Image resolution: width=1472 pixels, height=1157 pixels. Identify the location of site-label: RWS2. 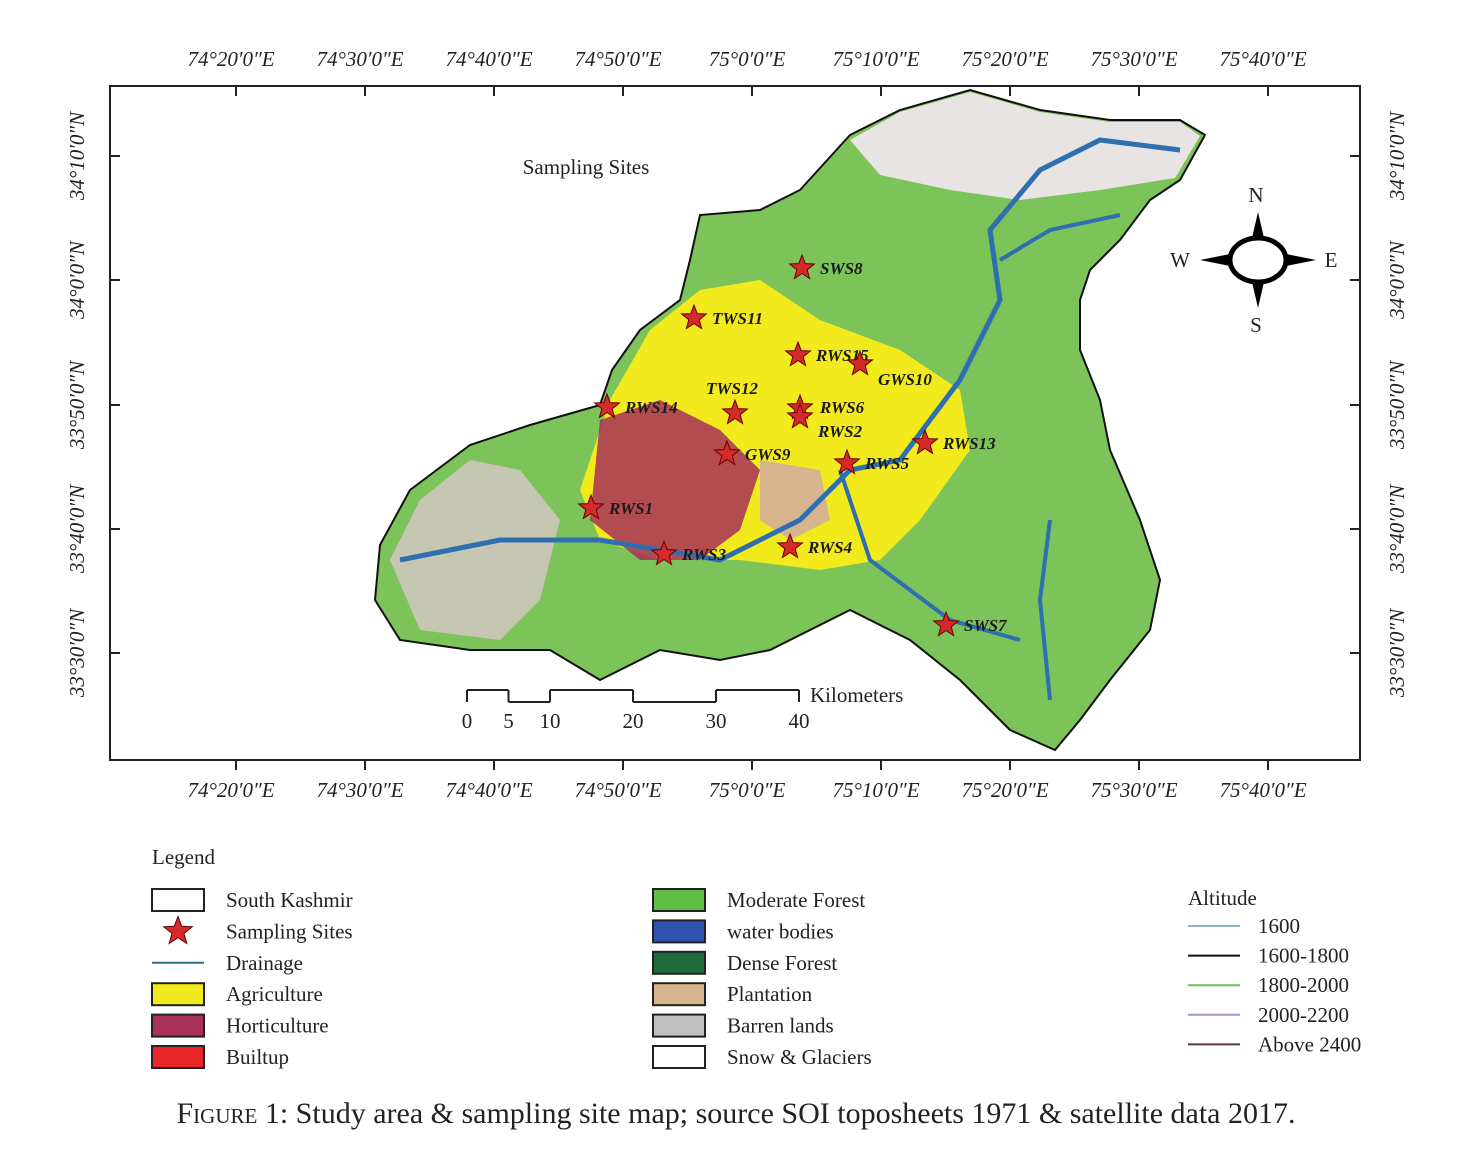
(840, 431).